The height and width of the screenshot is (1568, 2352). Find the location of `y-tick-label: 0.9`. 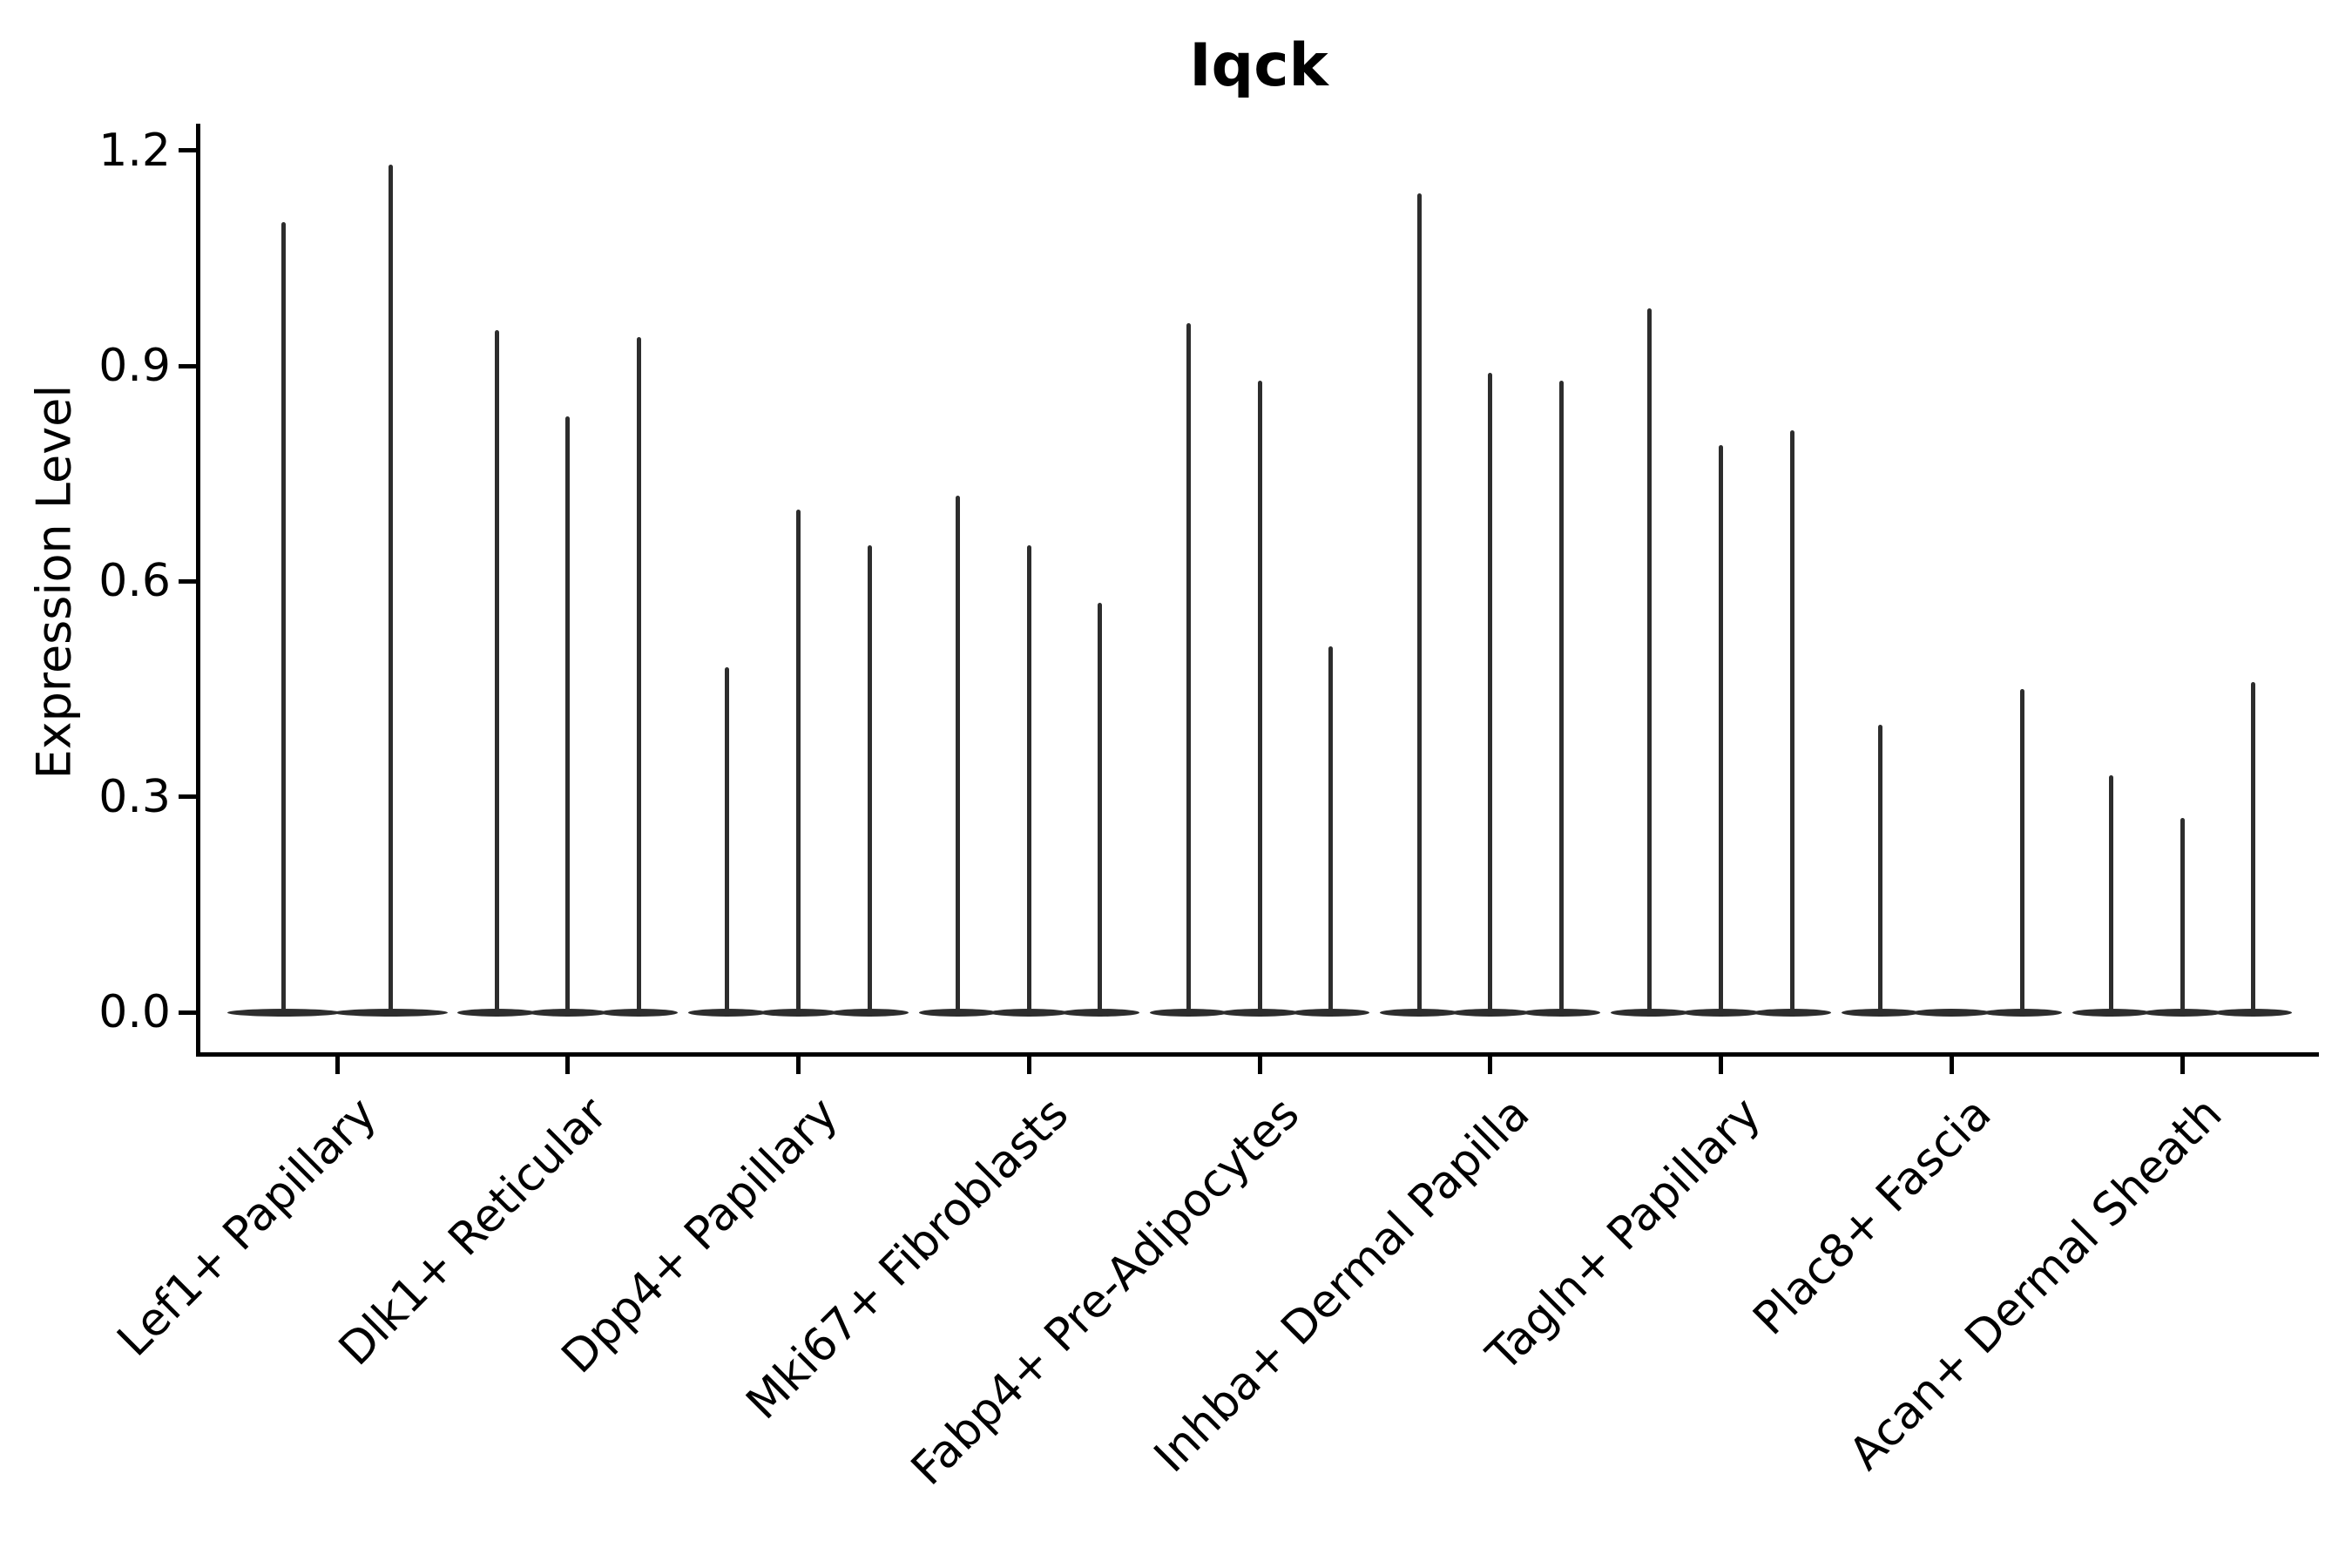

y-tick-label: 0.9 is located at coordinates (134, 366).